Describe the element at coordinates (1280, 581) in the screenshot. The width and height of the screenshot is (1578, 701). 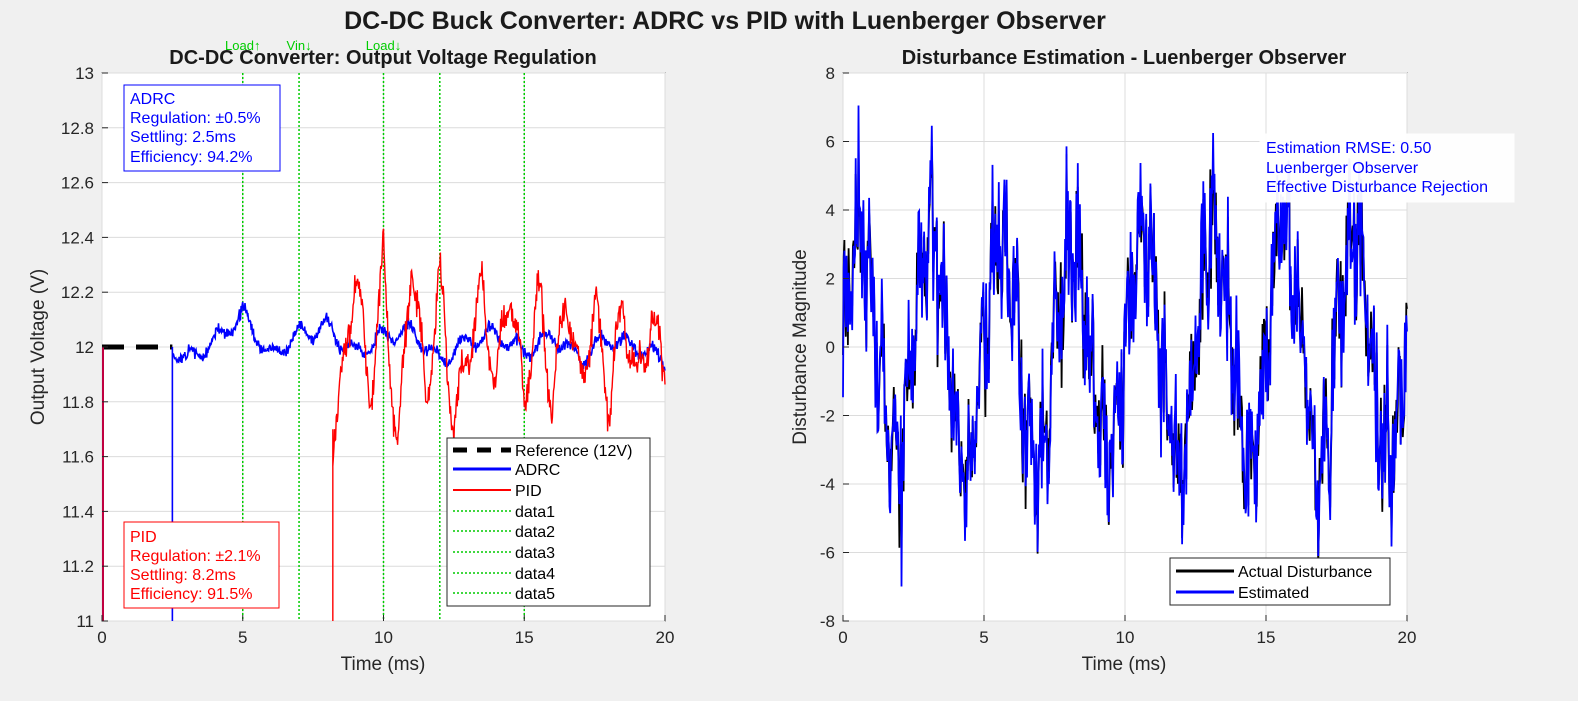
I see `disturbance-legend: Actual Disturbance Estimated` at that location.